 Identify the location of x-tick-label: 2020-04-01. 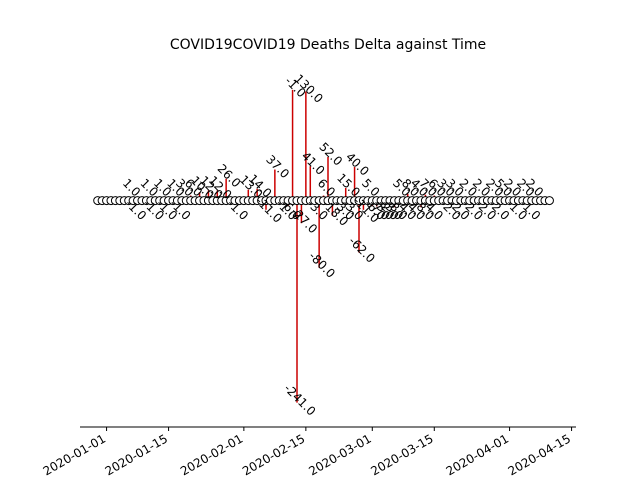
(477, 454).